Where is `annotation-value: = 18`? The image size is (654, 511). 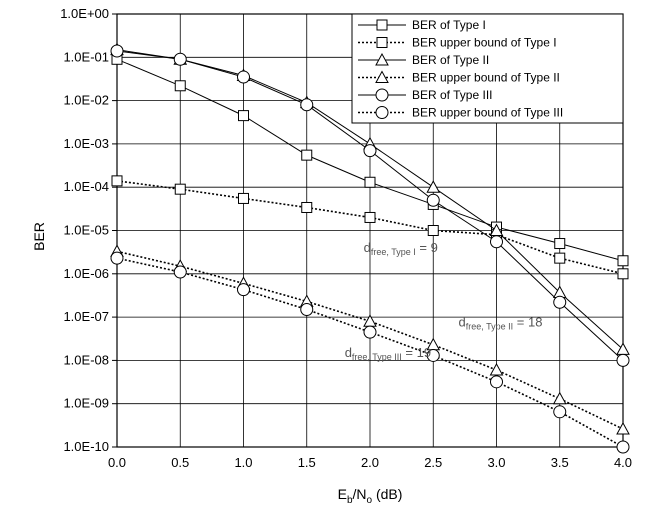 annotation-value: = 18 is located at coordinates (527, 322).